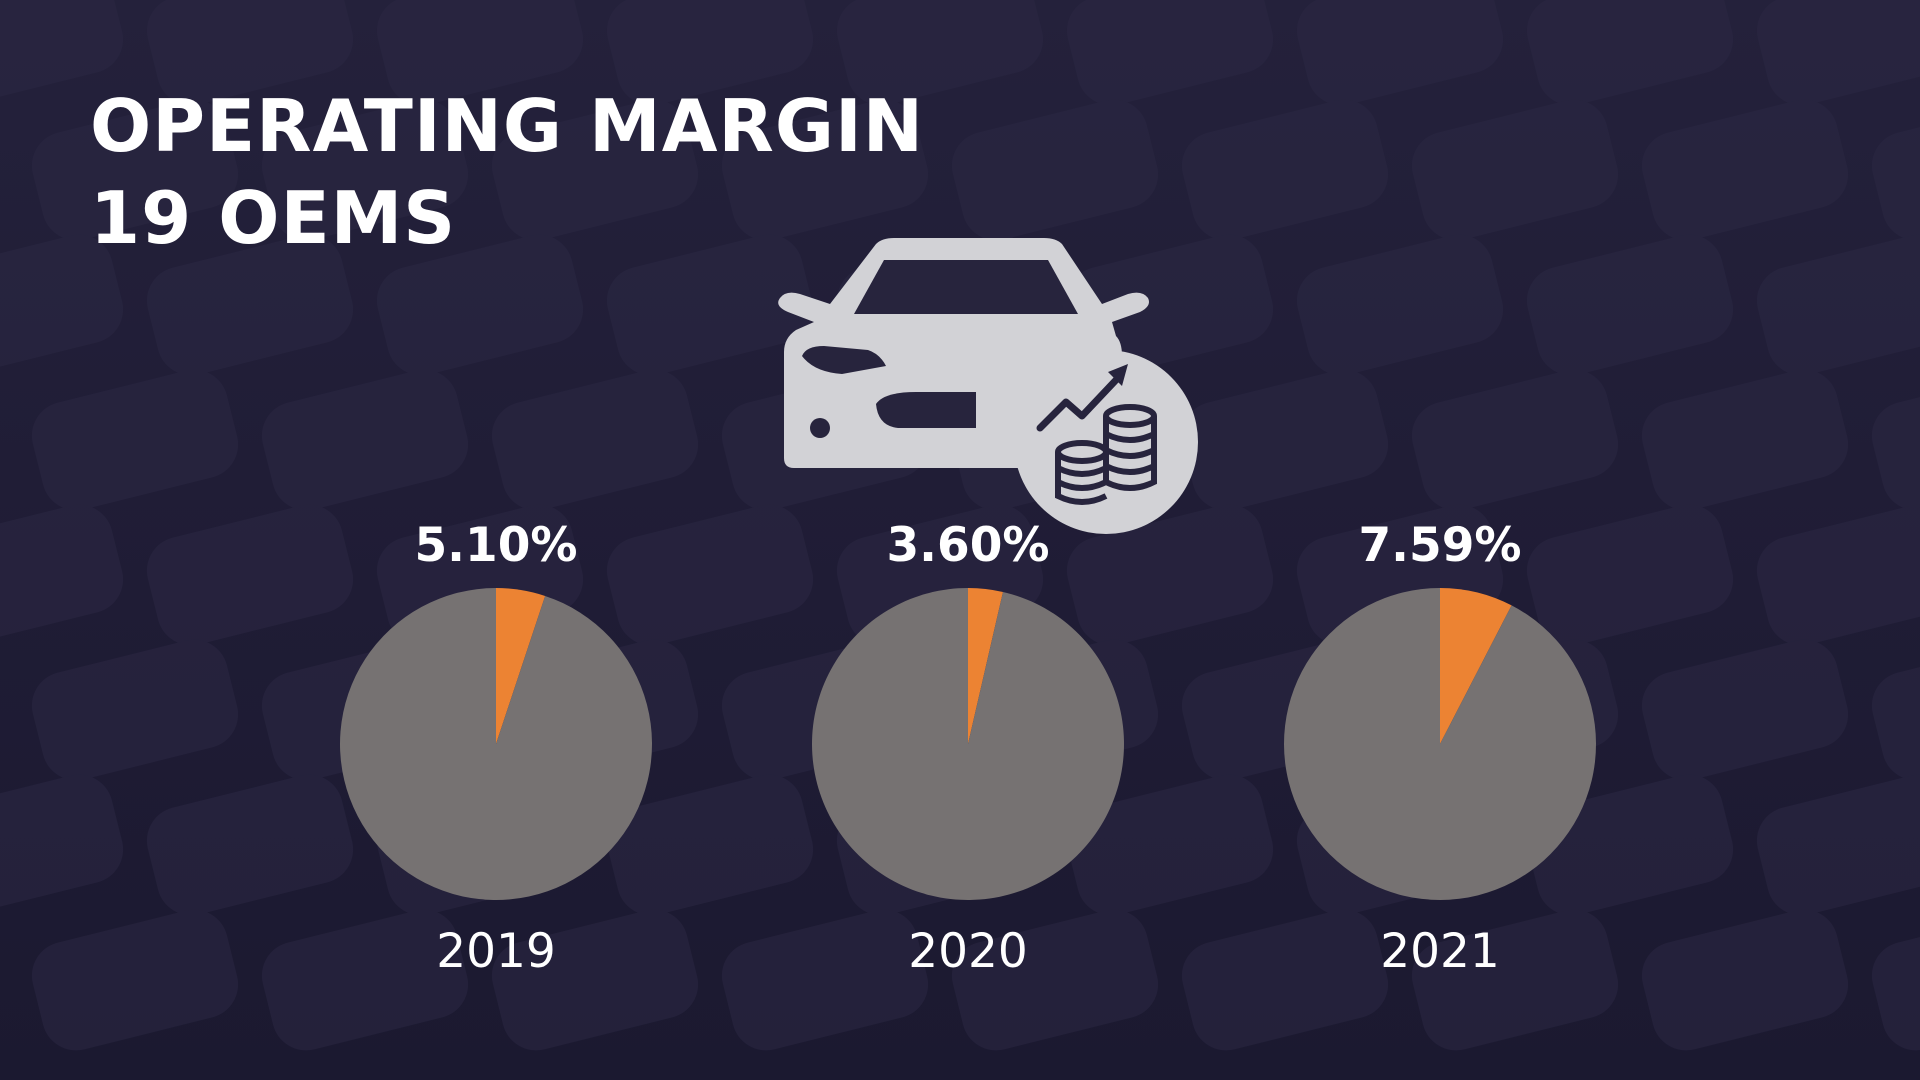 The width and height of the screenshot is (1920, 1080). I want to click on pie-2020: 3.60% 2020, so click(968, 758).